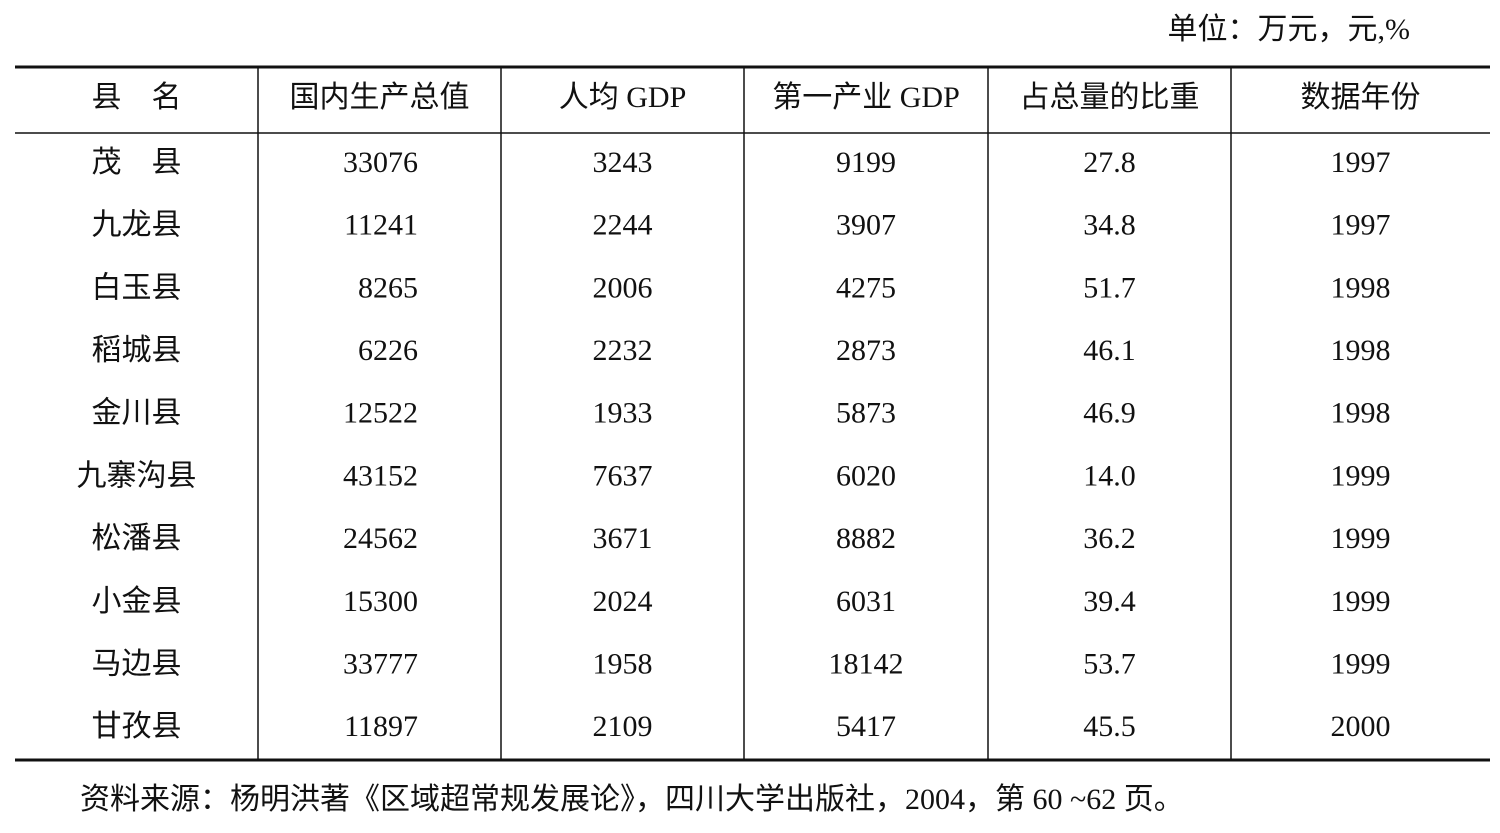  I want to click on county-name: 甘孜县, so click(137, 726).